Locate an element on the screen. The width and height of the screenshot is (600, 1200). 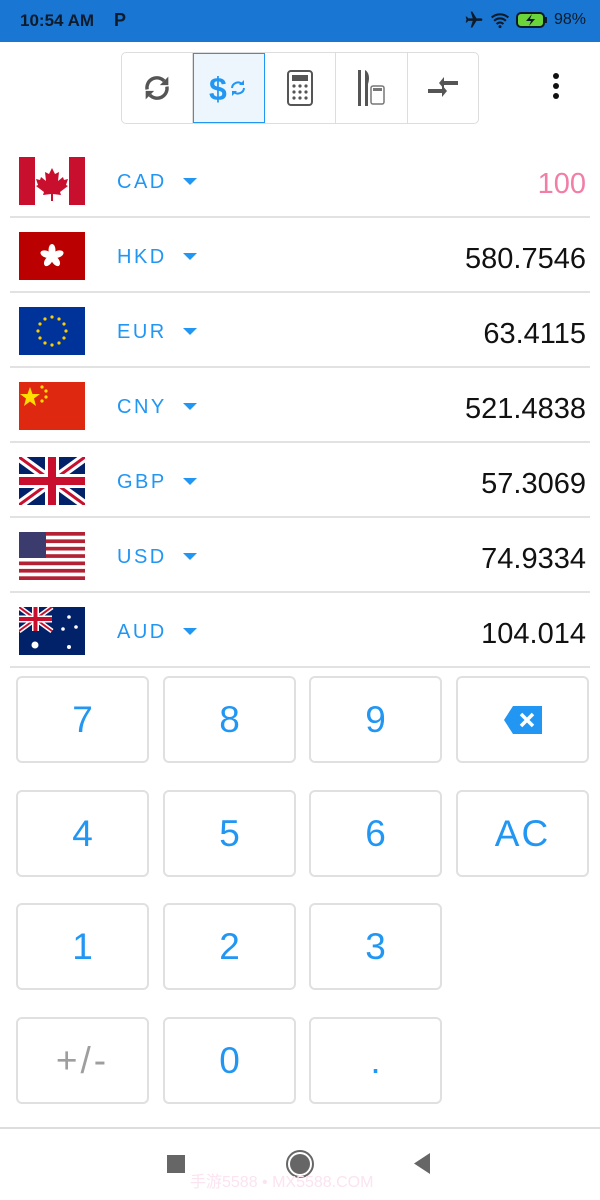
currency-code: CNY is located at coordinates (142, 407).